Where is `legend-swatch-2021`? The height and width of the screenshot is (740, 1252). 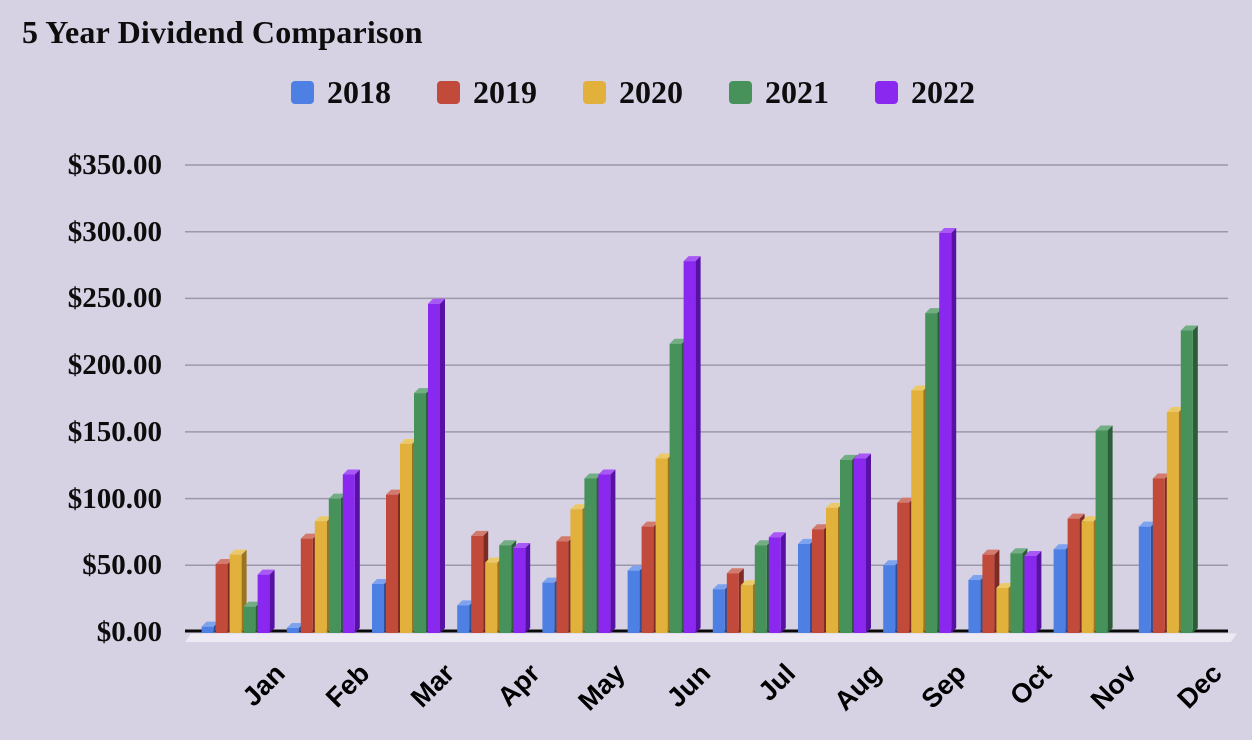 legend-swatch-2021 is located at coordinates (740, 92).